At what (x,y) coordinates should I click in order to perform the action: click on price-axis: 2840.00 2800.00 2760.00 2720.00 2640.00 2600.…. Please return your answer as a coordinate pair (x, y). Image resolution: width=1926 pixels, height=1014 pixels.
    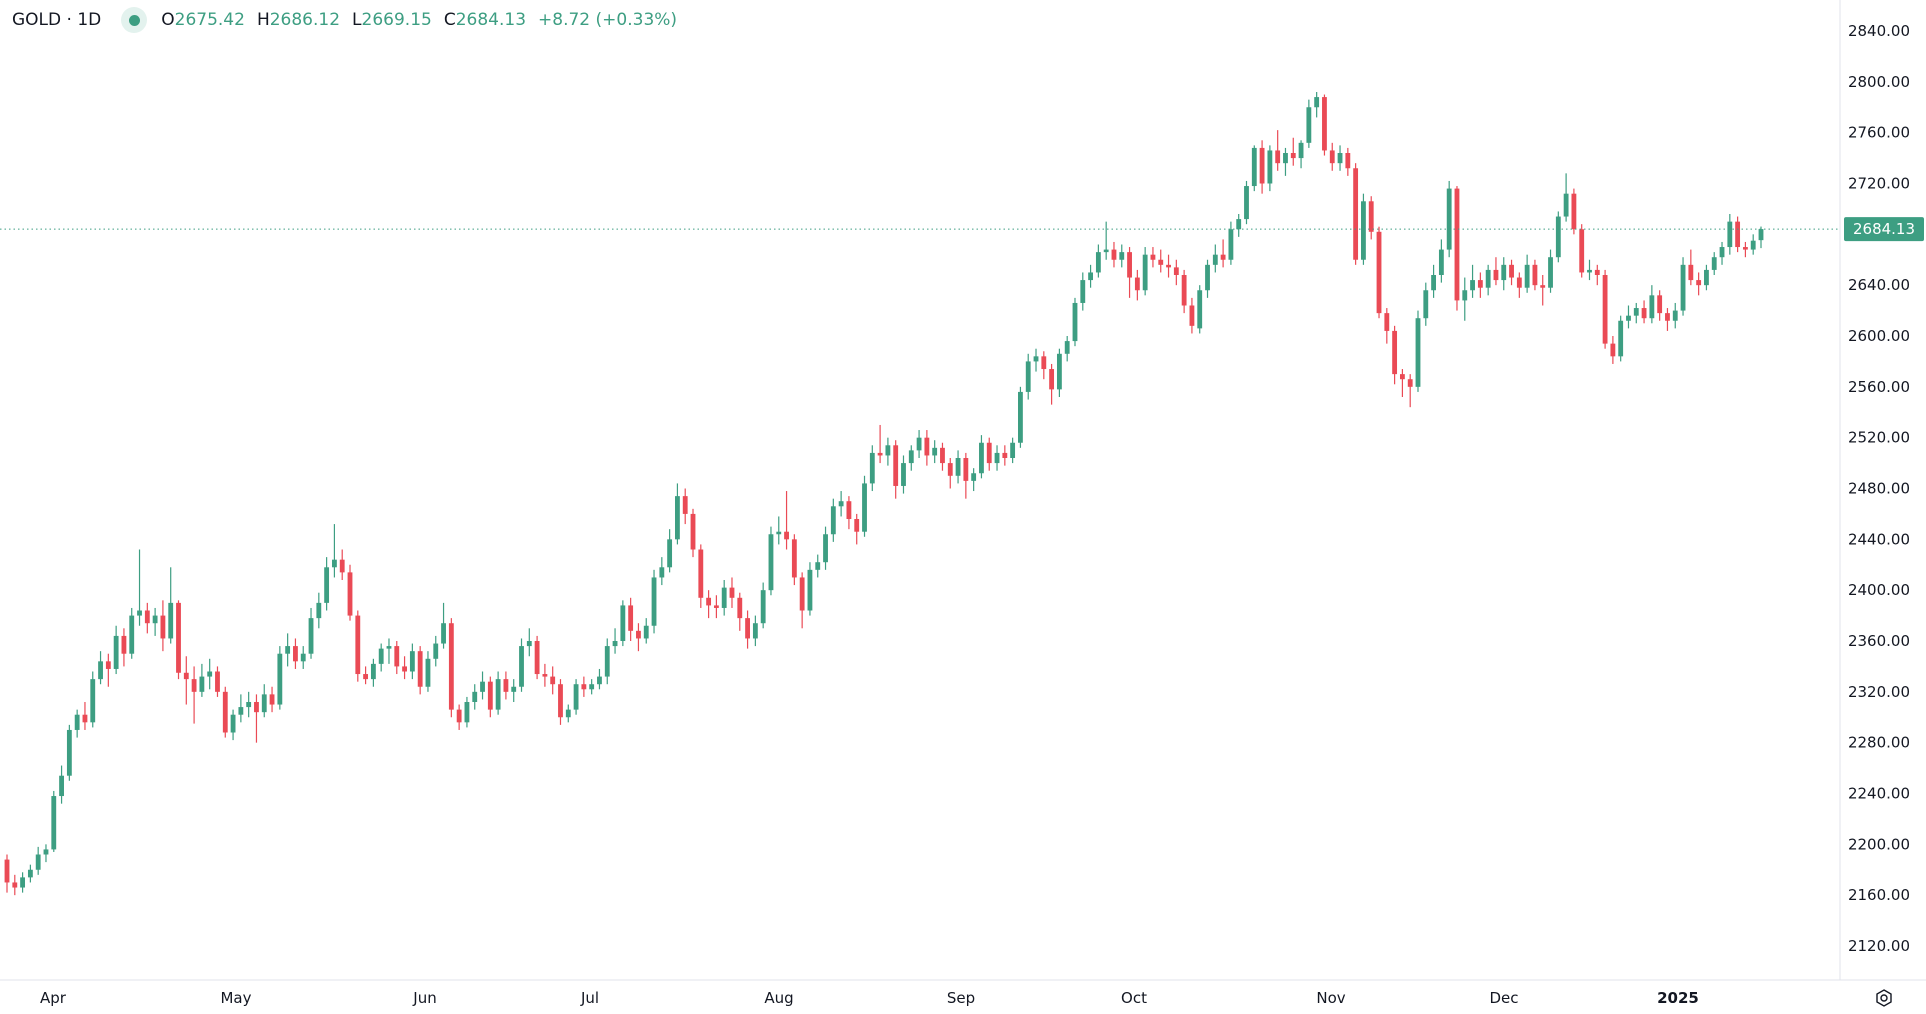
    Looking at the image, I should click on (1879, 488).